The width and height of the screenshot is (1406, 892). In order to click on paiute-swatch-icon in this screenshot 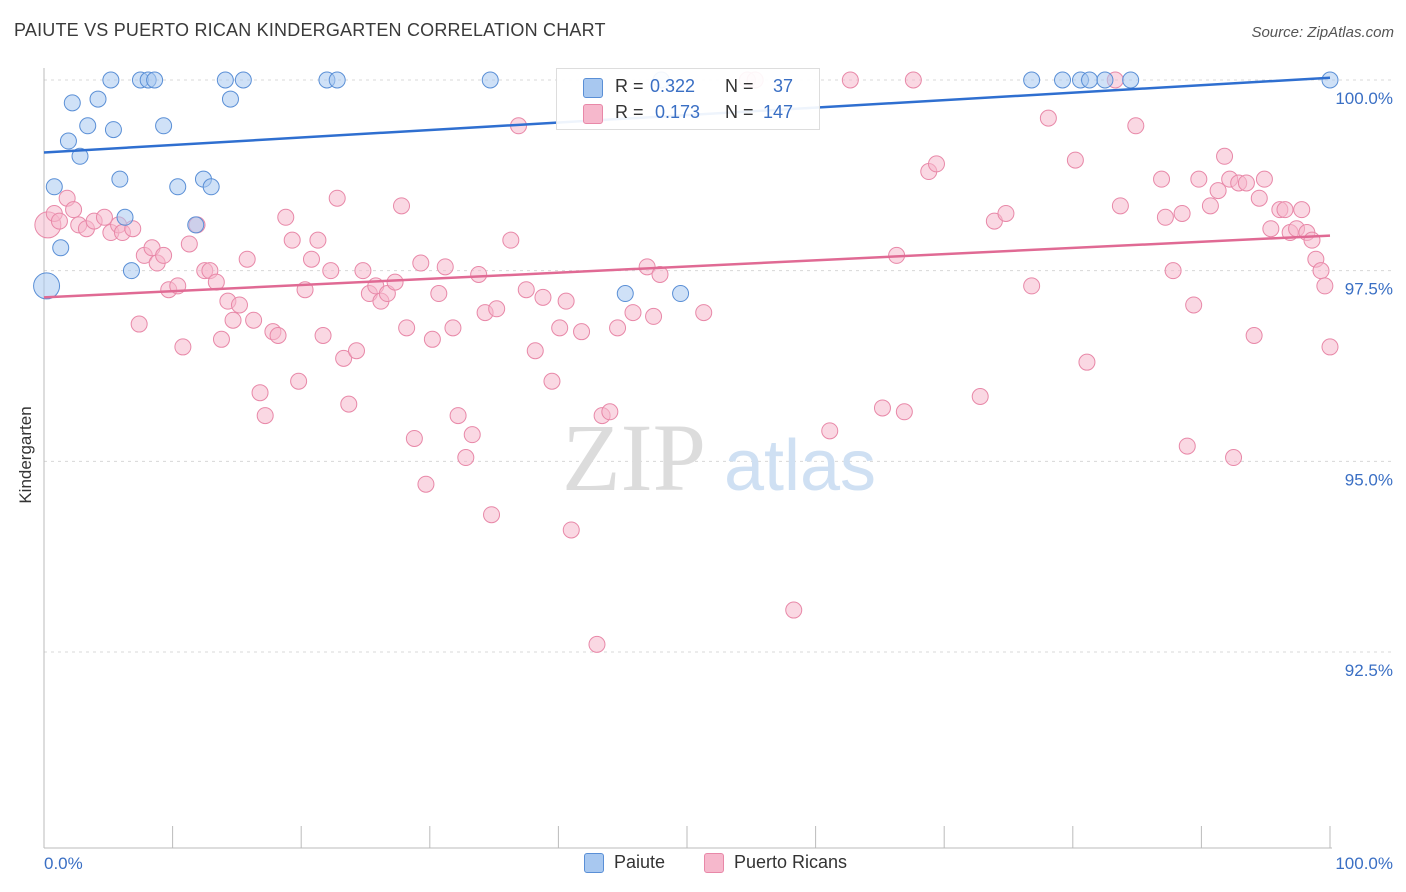, I will do `click(593, 88)`.